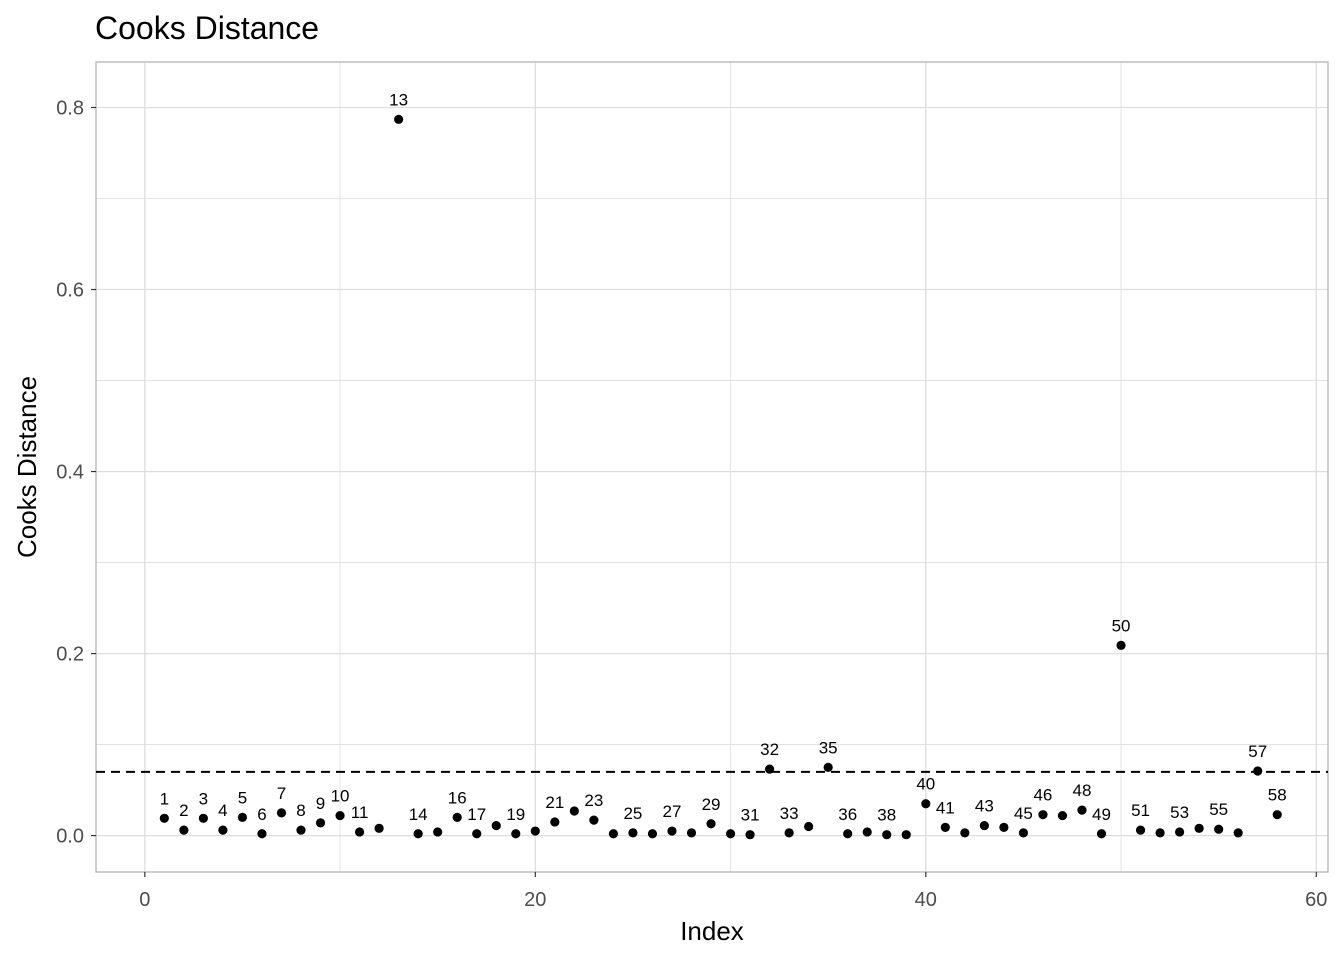 The width and height of the screenshot is (1344, 960). What do you see at coordinates (945, 807) in the screenshot?
I see `point-label: 41` at bounding box center [945, 807].